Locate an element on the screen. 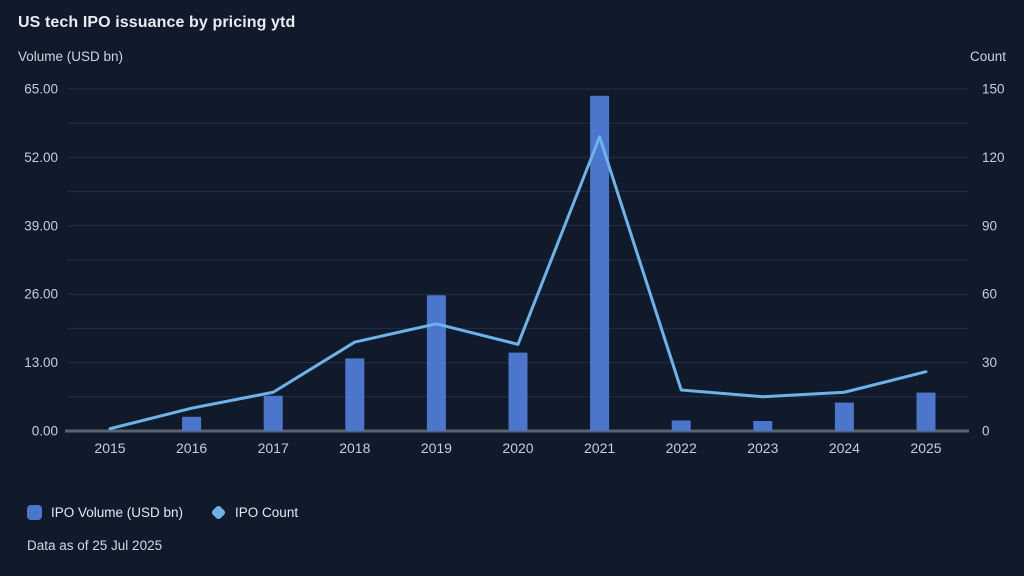 The height and width of the screenshot is (576, 1024). y-axis-tick-right: 120 is located at coordinates (993, 157).